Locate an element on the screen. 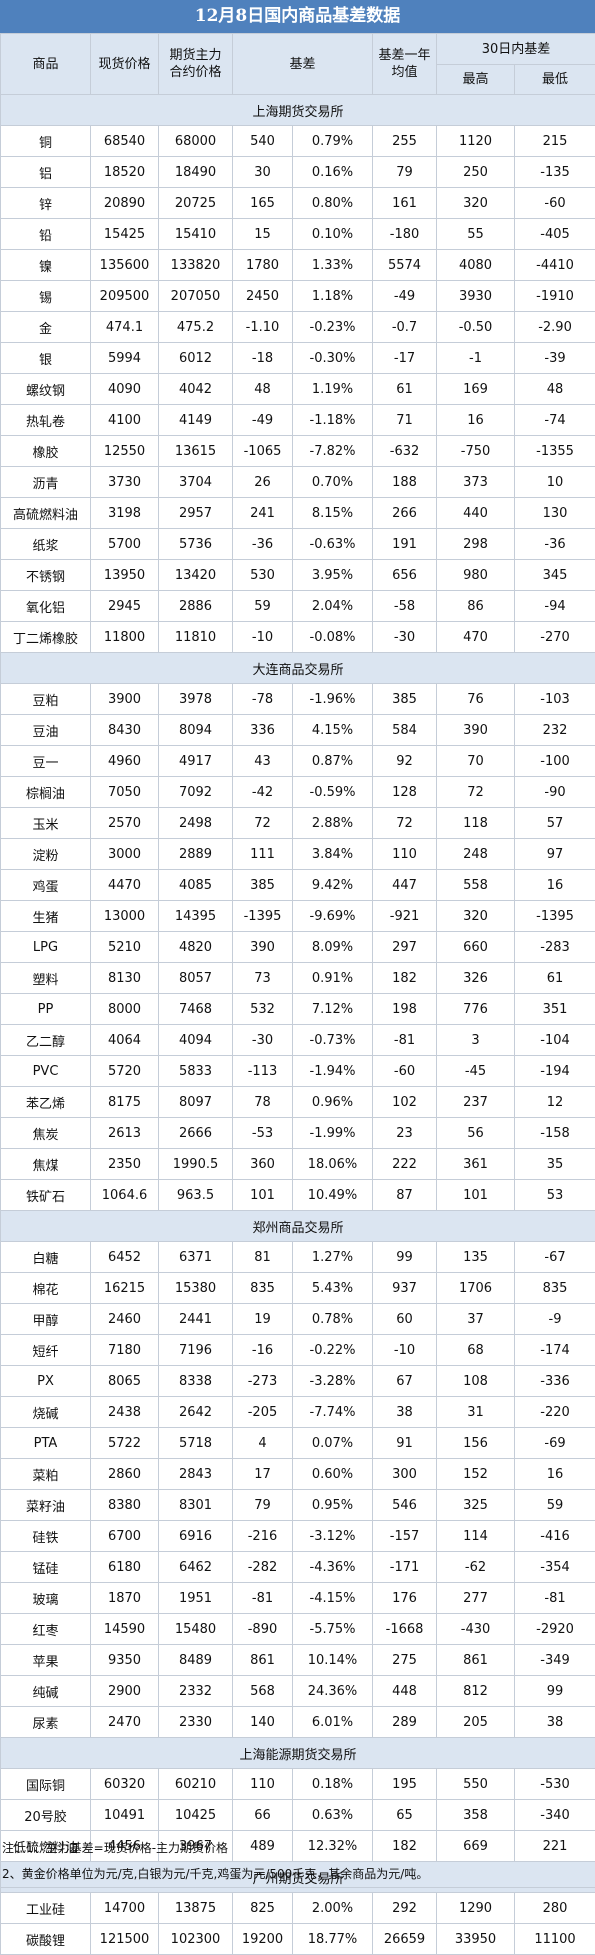 This screenshot has width=595, height=1955. cell-basis-avg: -10 is located at coordinates (405, 1350).